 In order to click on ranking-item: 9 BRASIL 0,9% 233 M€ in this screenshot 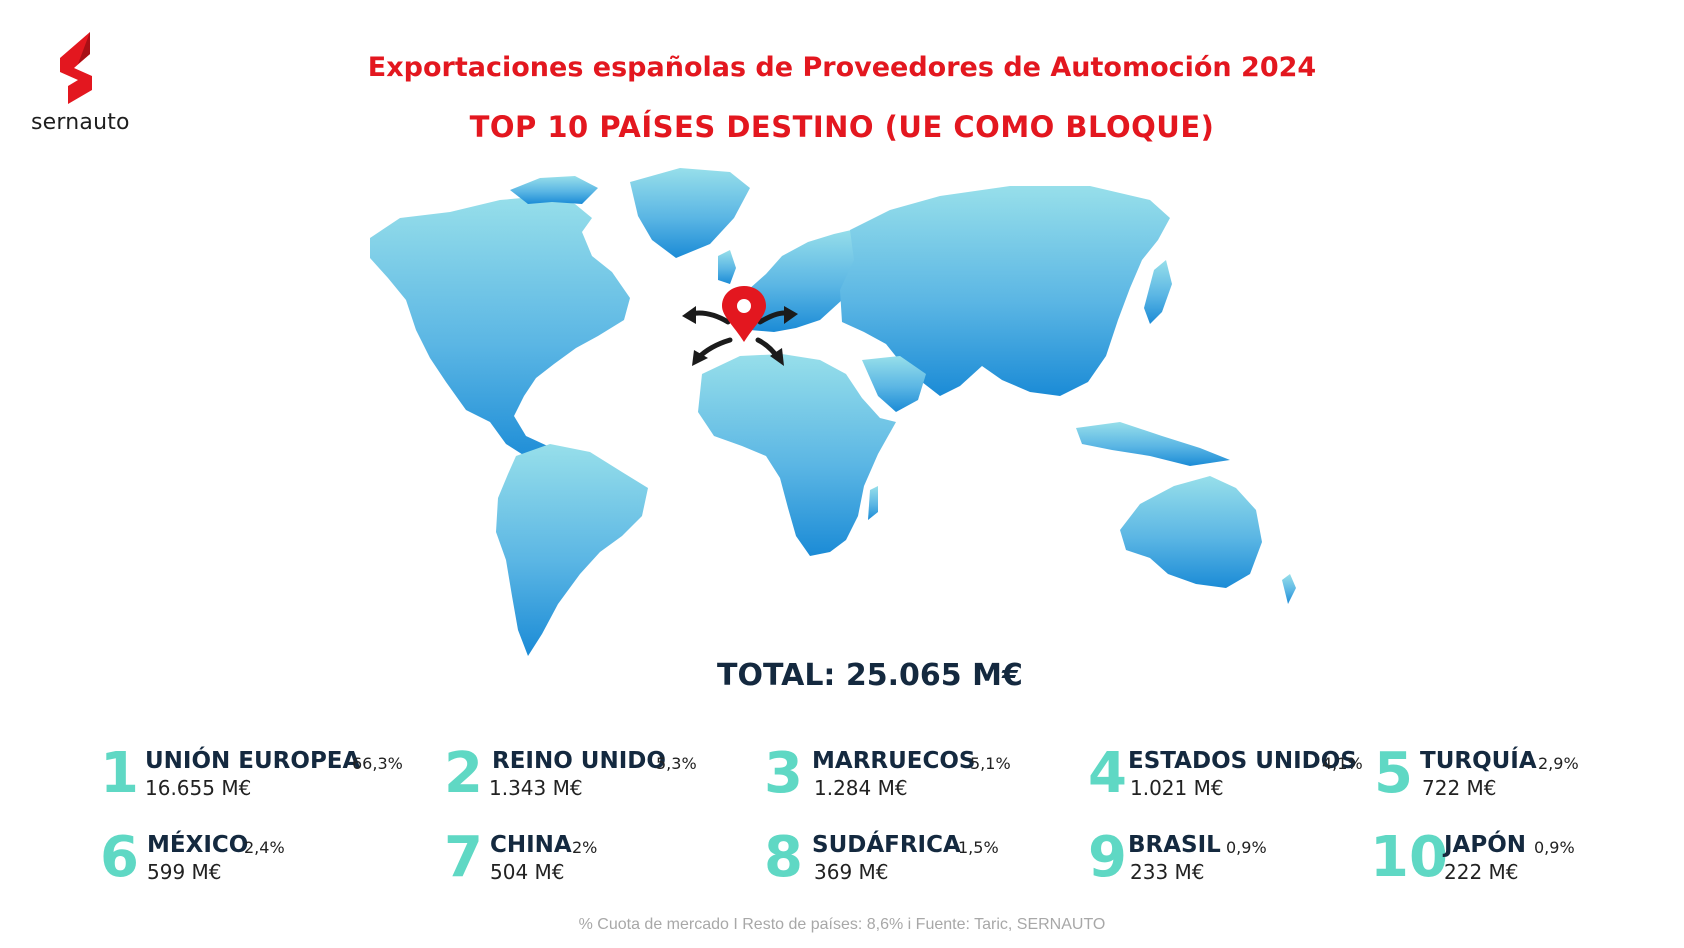, I will do `click(1208, 861)`.